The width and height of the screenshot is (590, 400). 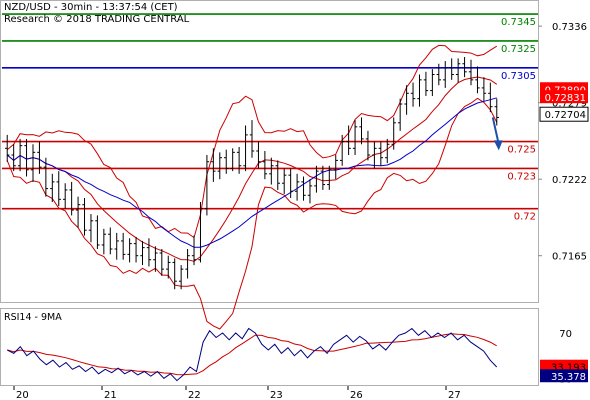 What do you see at coordinates (498, 145) in the screenshot?
I see `arrow-head` at bounding box center [498, 145].